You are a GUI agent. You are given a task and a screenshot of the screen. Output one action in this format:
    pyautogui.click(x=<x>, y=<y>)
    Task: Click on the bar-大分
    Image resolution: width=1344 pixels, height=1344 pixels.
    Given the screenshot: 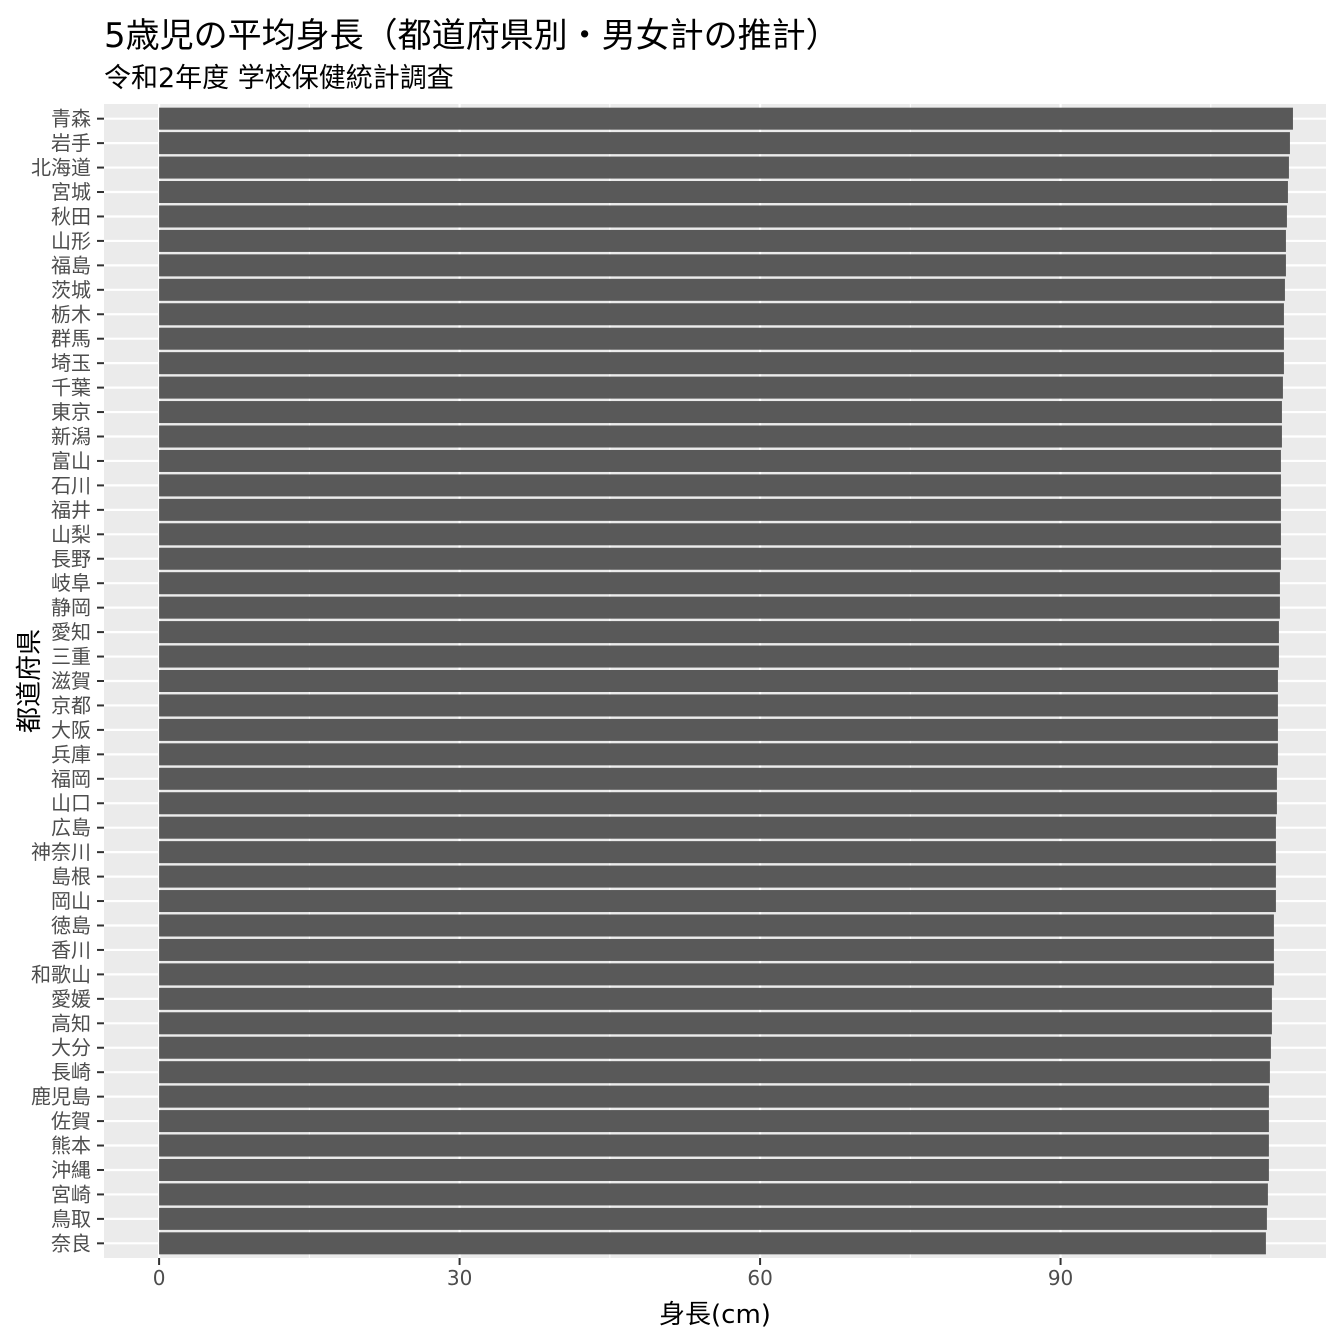 What is the action you would take?
    pyautogui.click(x=715, y=1047)
    